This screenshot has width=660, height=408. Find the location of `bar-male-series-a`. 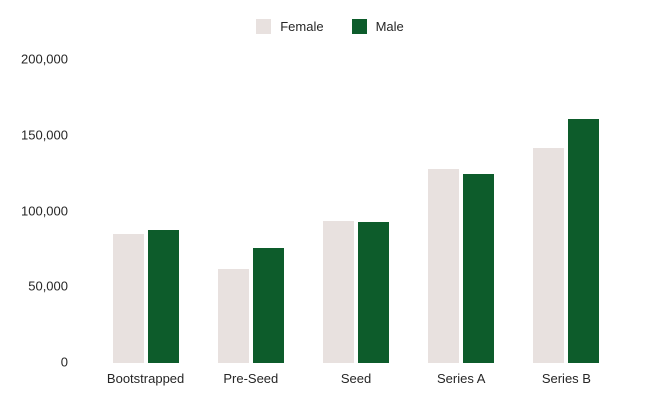

bar-male-series-a is located at coordinates (479, 268).